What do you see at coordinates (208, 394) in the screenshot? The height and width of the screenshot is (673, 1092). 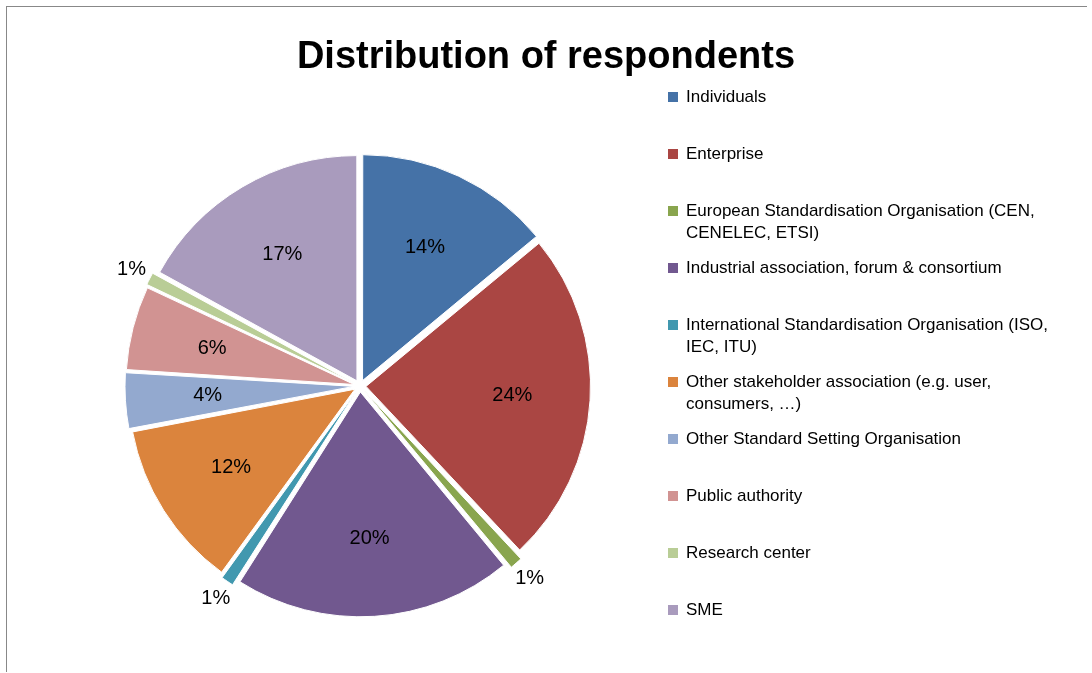 I see `data-label: 4%` at bounding box center [208, 394].